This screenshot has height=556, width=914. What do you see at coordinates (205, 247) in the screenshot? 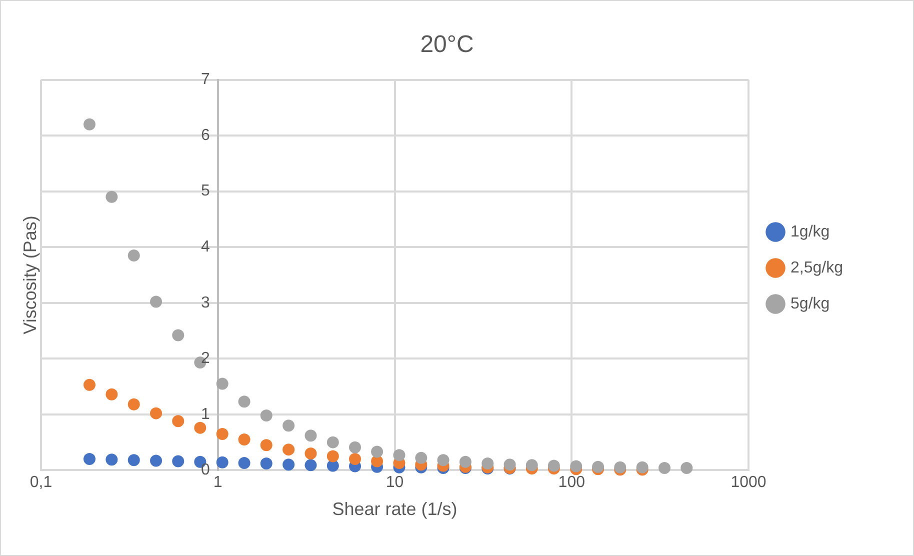
I see `y-tick-label: 4` at bounding box center [205, 247].